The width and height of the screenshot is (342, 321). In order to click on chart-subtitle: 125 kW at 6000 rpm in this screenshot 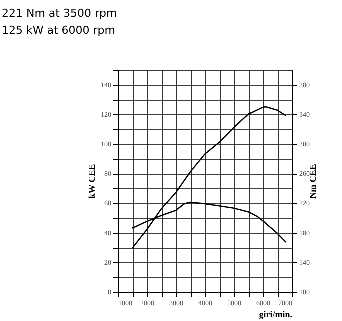, I will do `click(59, 30)`.